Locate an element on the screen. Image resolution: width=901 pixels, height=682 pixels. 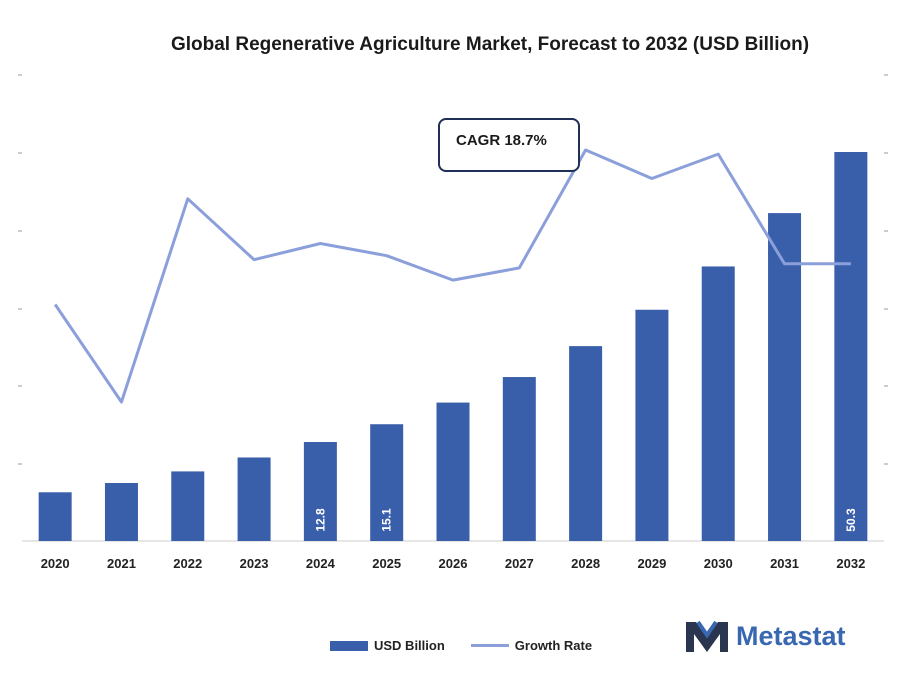
bar-data-labels: 12.8 15.1 50.3 is located at coordinates (585, 520).